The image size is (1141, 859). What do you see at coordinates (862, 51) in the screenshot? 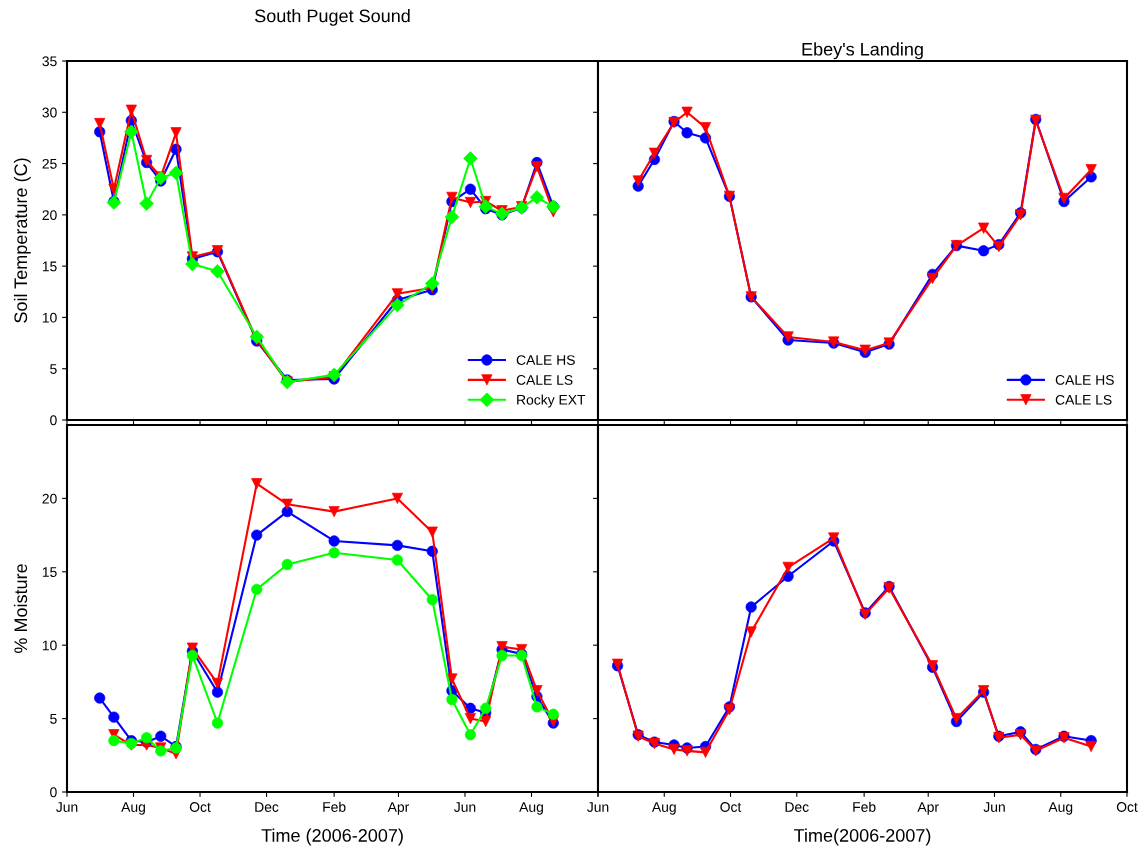
I see `chart-title: Ebey's Landing` at bounding box center [862, 51].